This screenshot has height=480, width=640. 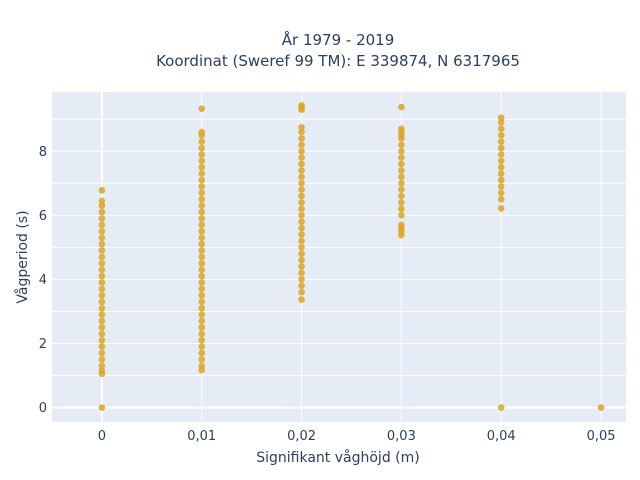 What do you see at coordinates (102, 436) in the screenshot?
I see `x-tick-label: 0` at bounding box center [102, 436].